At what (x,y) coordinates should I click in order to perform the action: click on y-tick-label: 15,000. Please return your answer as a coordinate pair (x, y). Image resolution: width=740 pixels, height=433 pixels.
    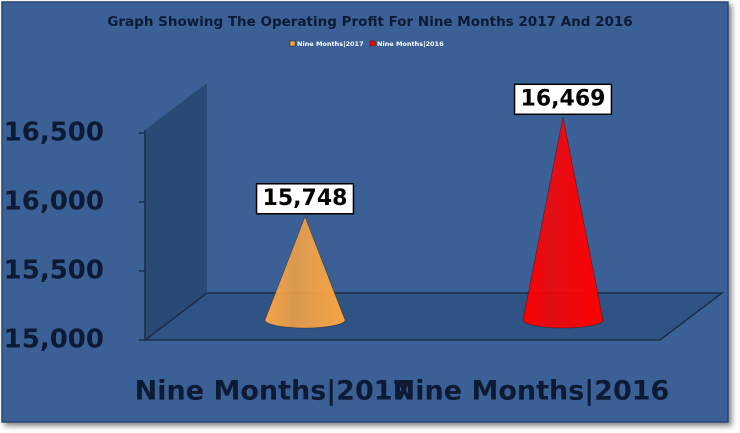
    Looking at the image, I should click on (54, 340).